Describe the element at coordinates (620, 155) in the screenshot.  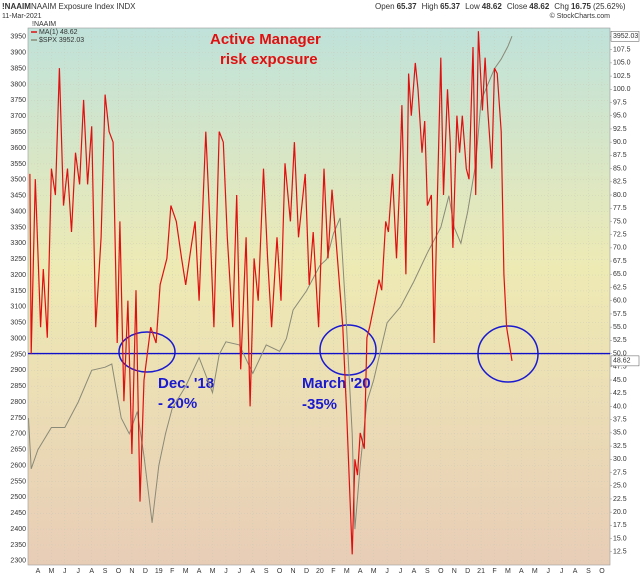
I see `y2-tick-label: 87.5` at that location.